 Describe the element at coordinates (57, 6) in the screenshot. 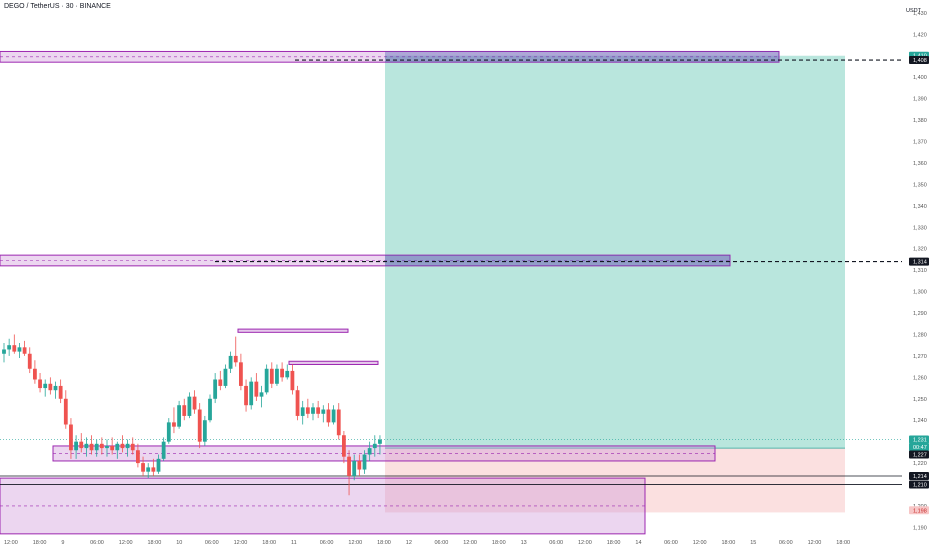

I see `chart-title: DEGO / TetherUS · 30 · BINANCE` at that location.